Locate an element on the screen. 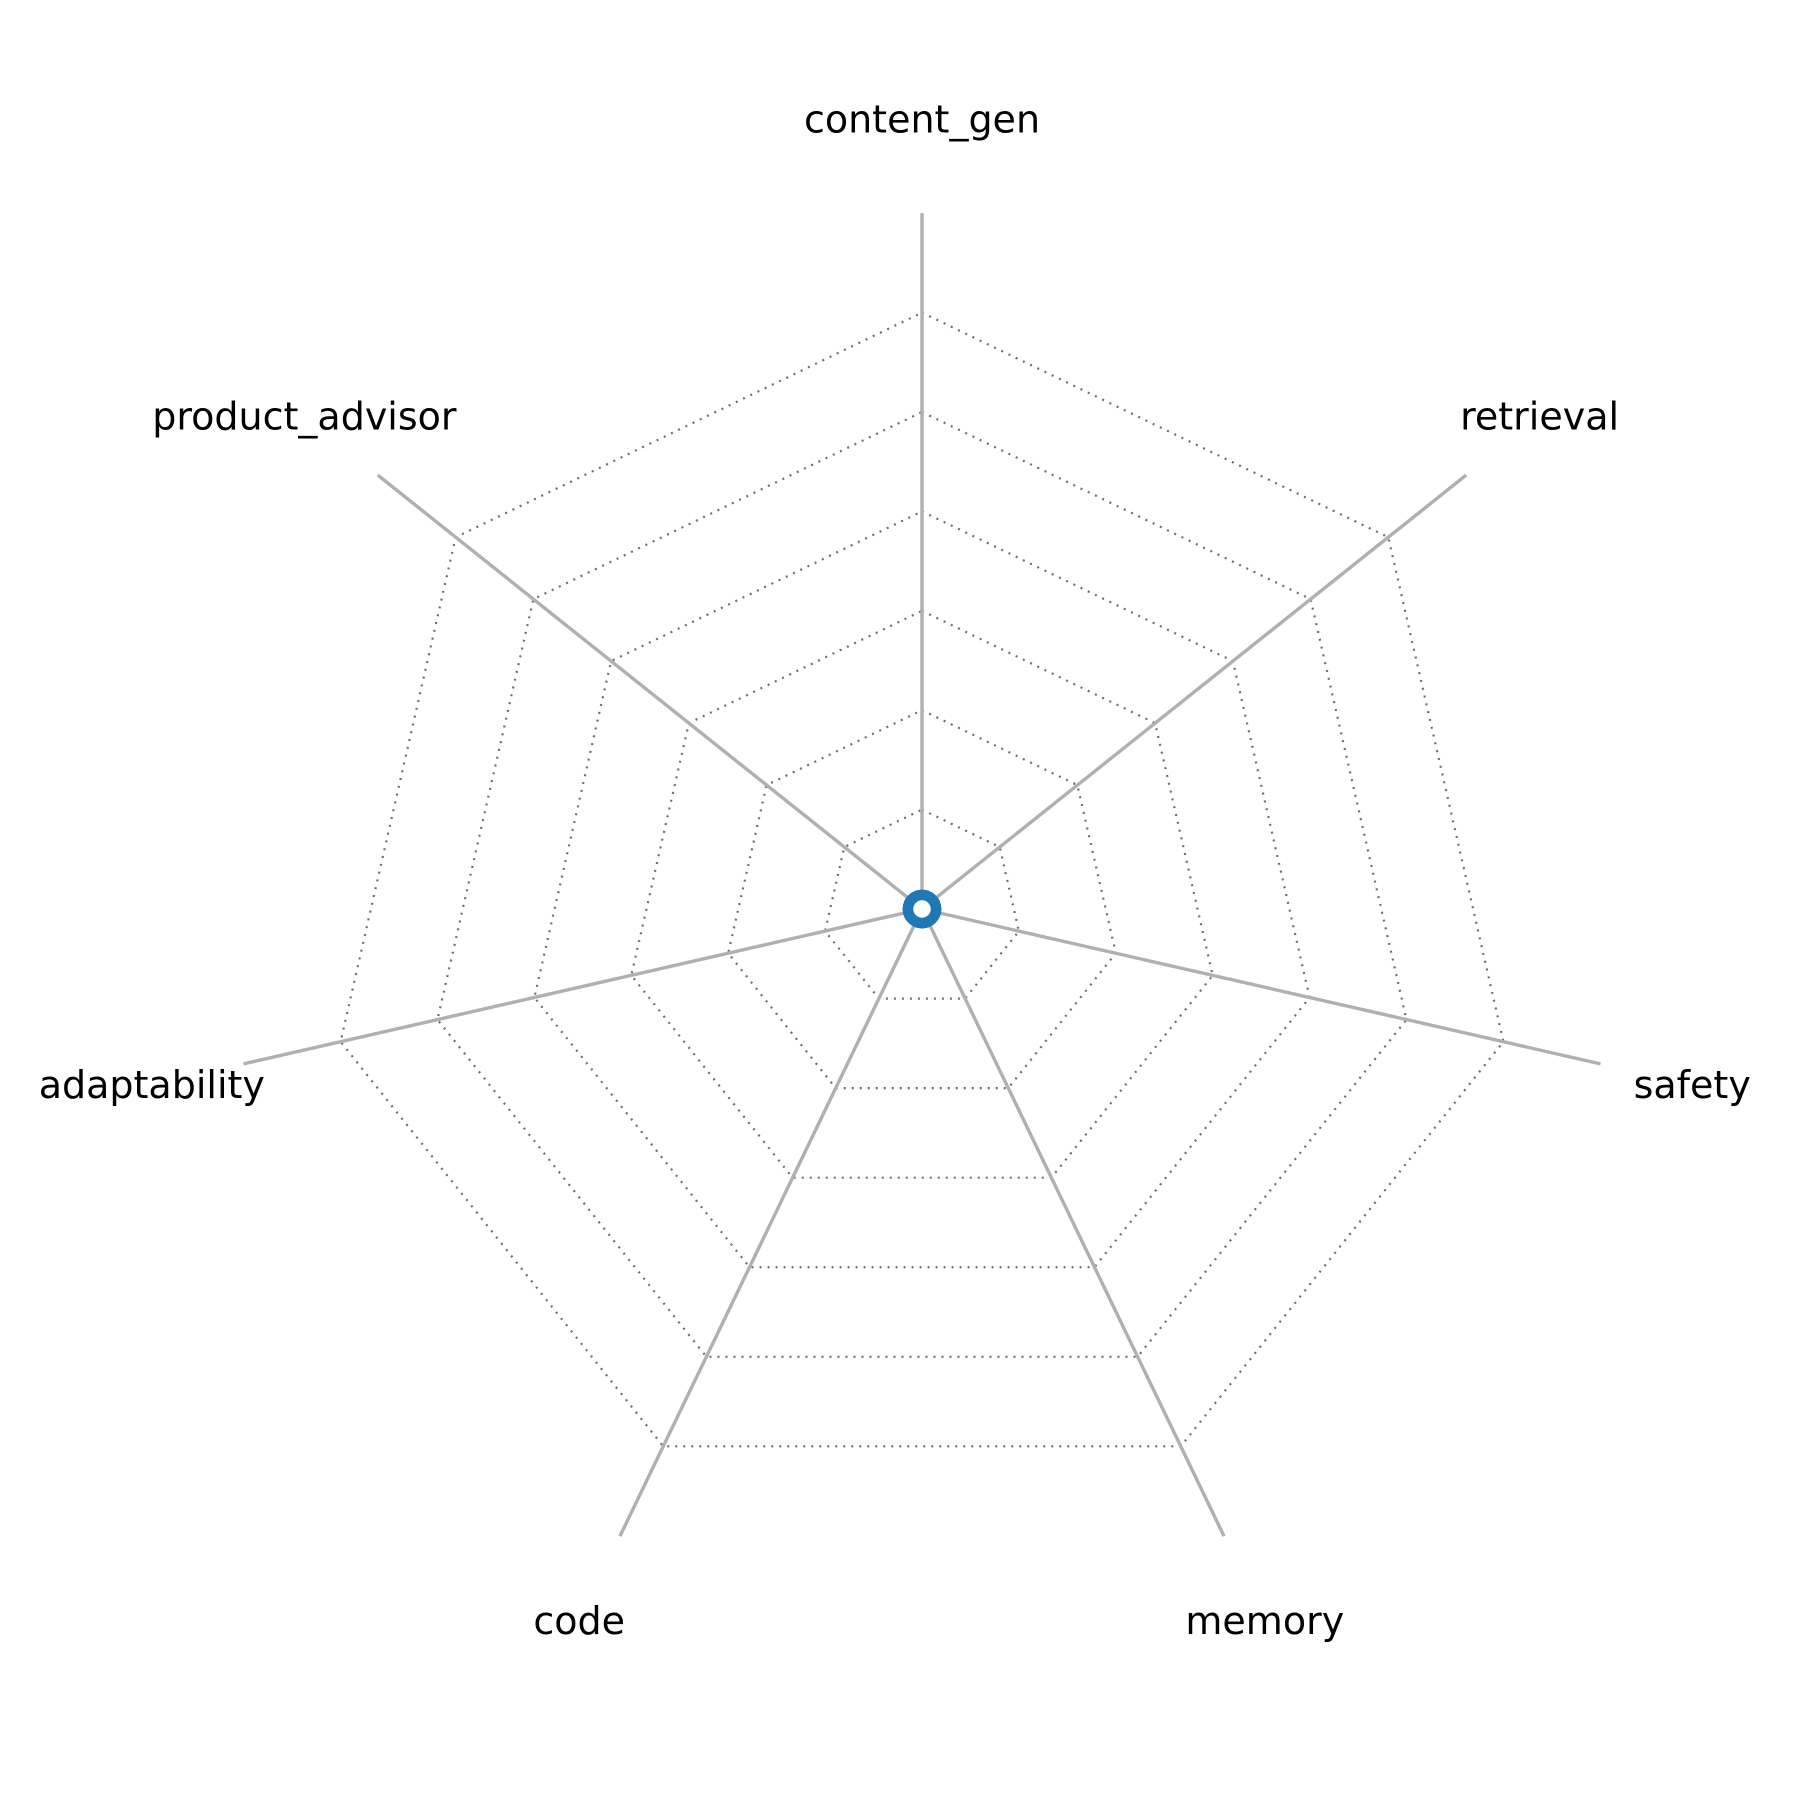 The image size is (1800, 1800). data-point-marker-product_advisor is located at coordinates (922, 909).